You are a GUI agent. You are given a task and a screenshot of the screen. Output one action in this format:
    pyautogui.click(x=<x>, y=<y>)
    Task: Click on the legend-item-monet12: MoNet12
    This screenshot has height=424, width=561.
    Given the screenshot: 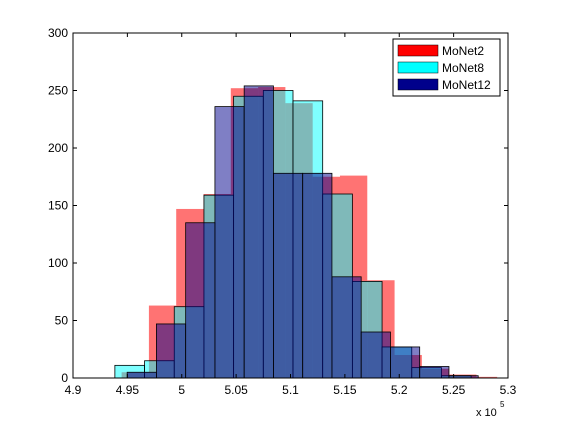 What is the action you would take?
    pyautogui.click(x=444, y=85)
    